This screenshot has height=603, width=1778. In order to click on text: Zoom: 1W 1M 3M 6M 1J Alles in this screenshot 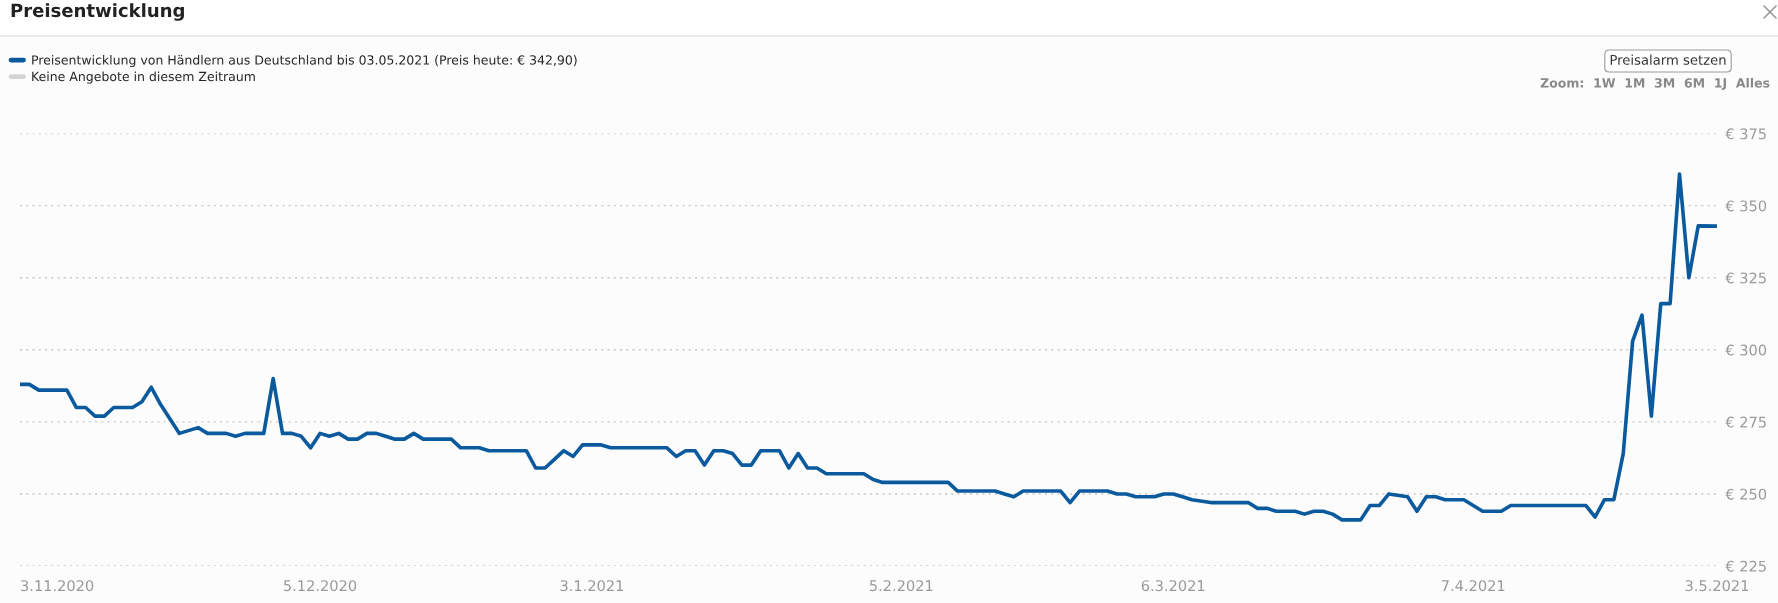, I will do `click(1655, 83)`.